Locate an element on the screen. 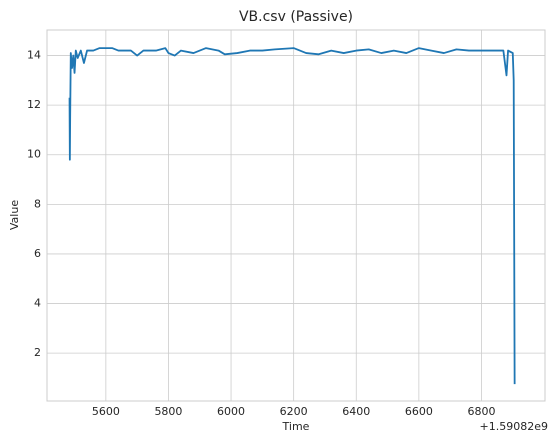 The width and height of the screenshot is (553, 444). y-tick-label: 8 is located at coordinates (37, 203).